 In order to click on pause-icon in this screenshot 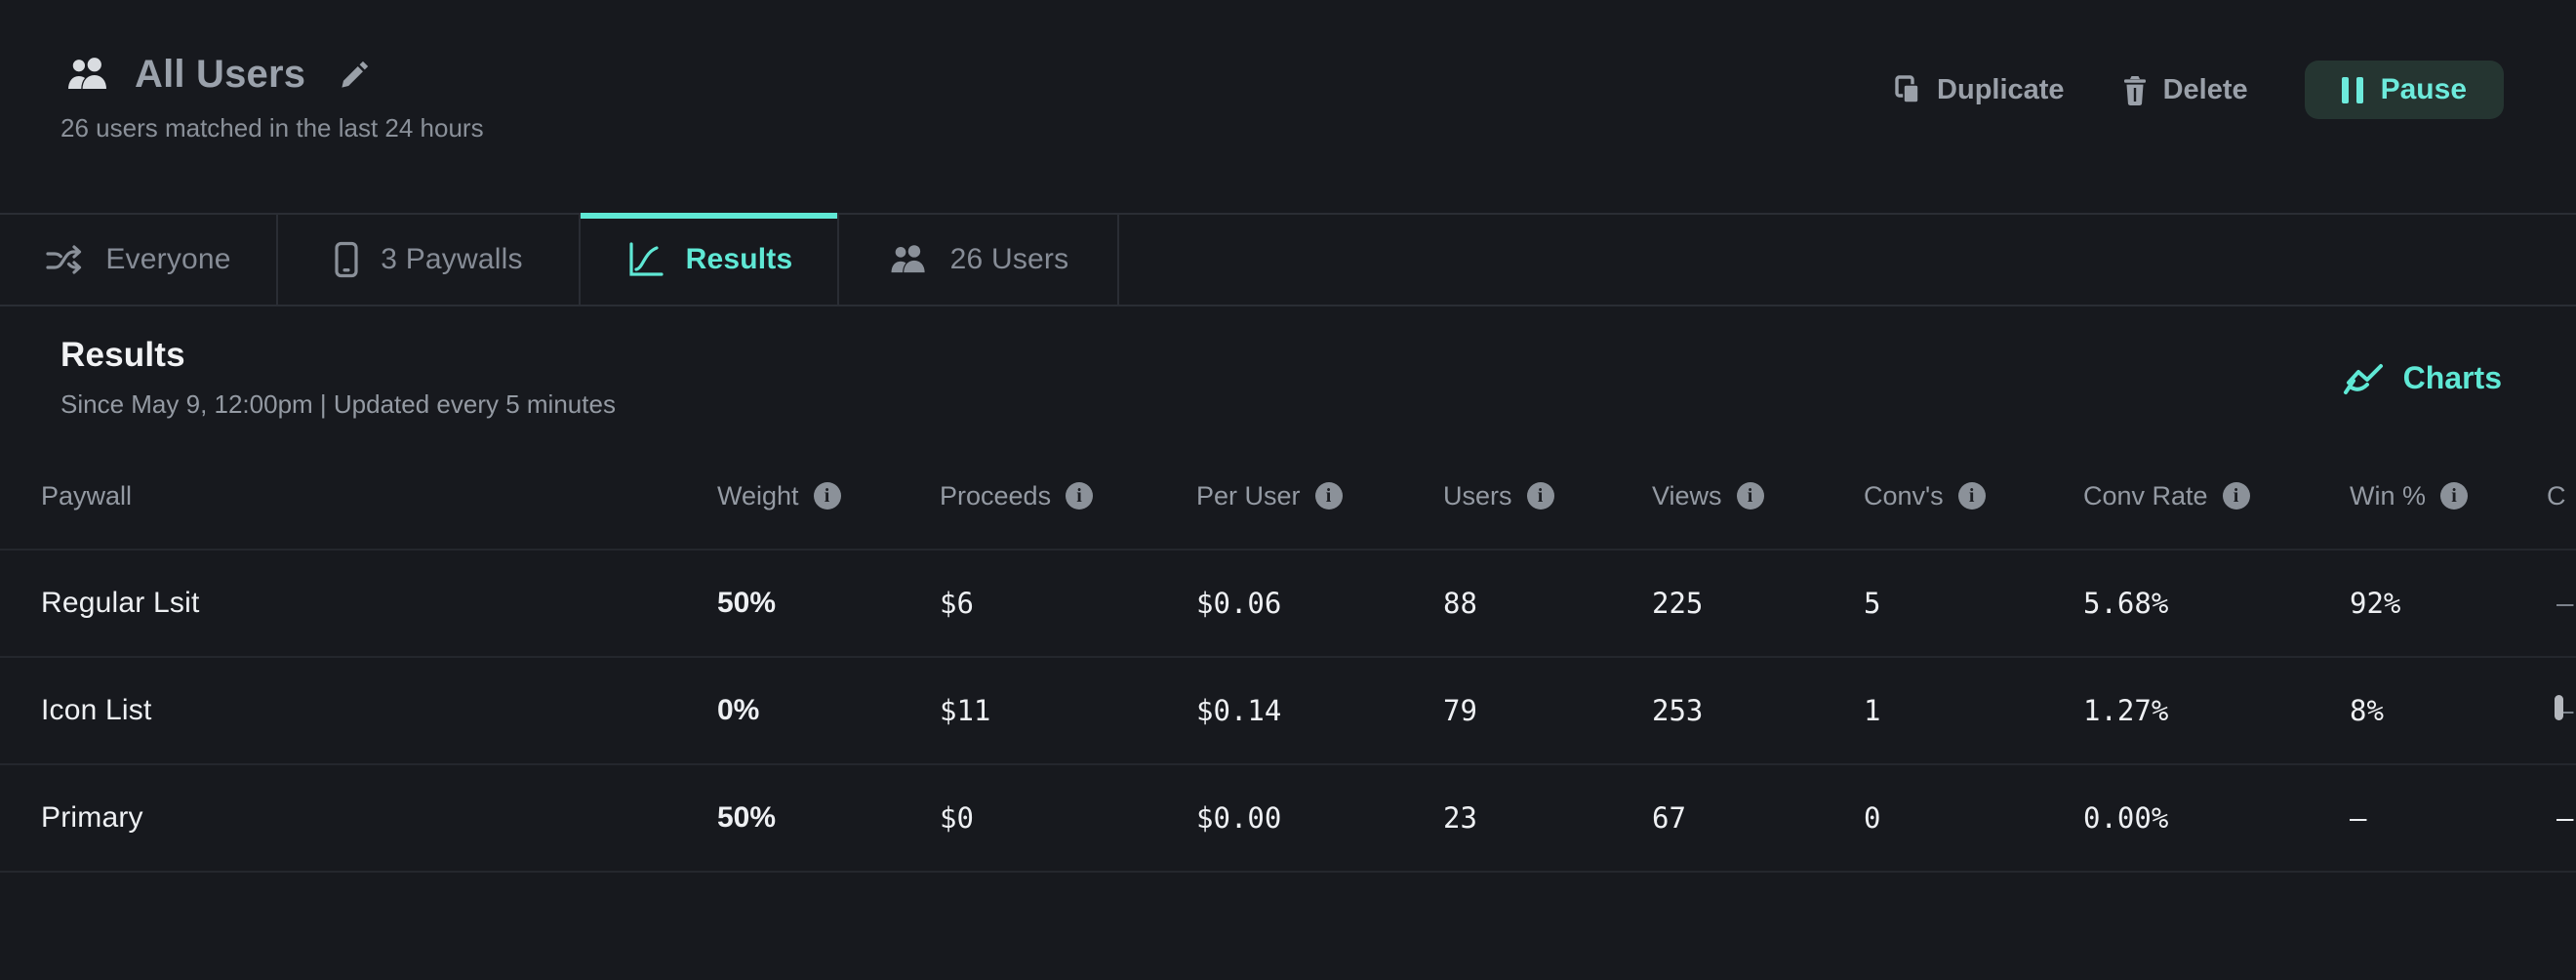, I will do `click(2352, 89)`.